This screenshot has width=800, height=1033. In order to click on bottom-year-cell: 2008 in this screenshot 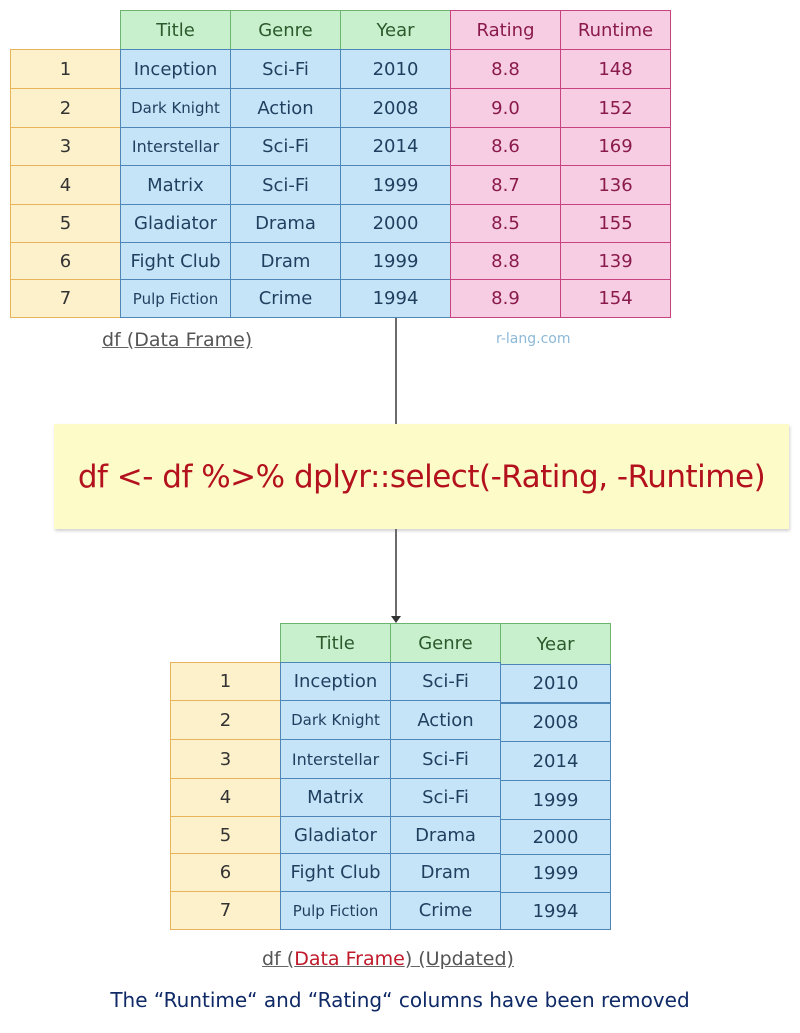, I will do `click(555, 722)`.